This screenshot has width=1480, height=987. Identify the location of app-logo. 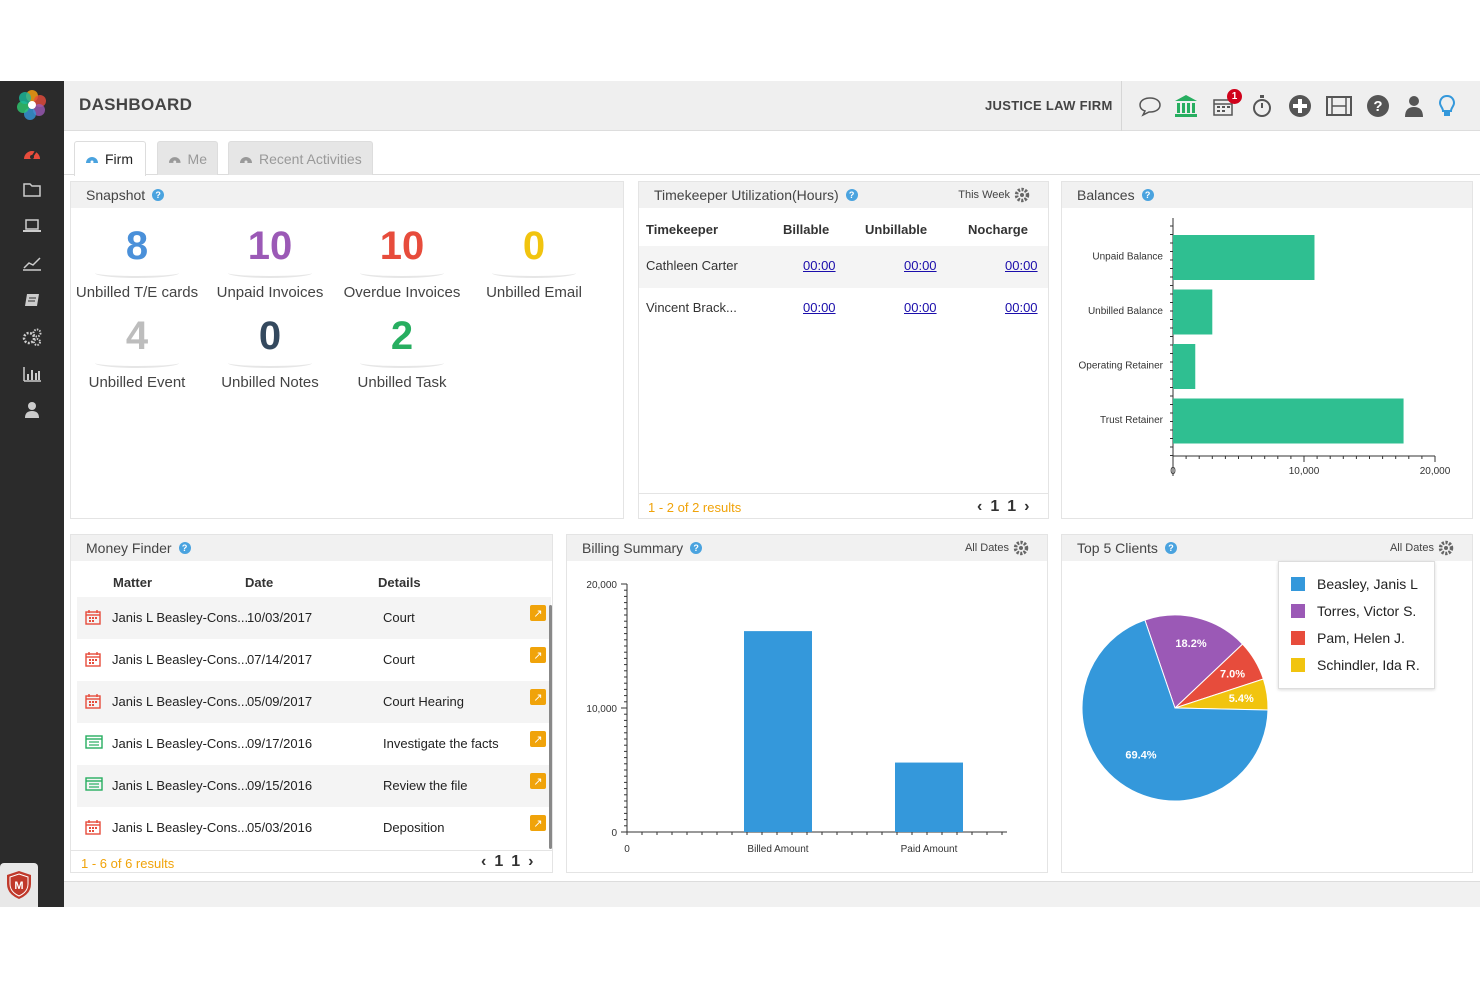
(32, 105).